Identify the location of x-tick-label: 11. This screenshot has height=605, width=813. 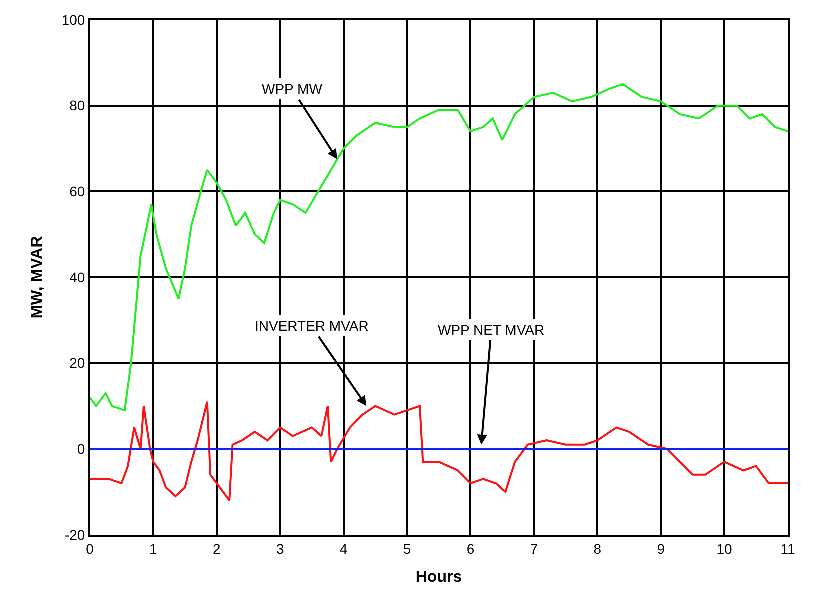
(788, 548).